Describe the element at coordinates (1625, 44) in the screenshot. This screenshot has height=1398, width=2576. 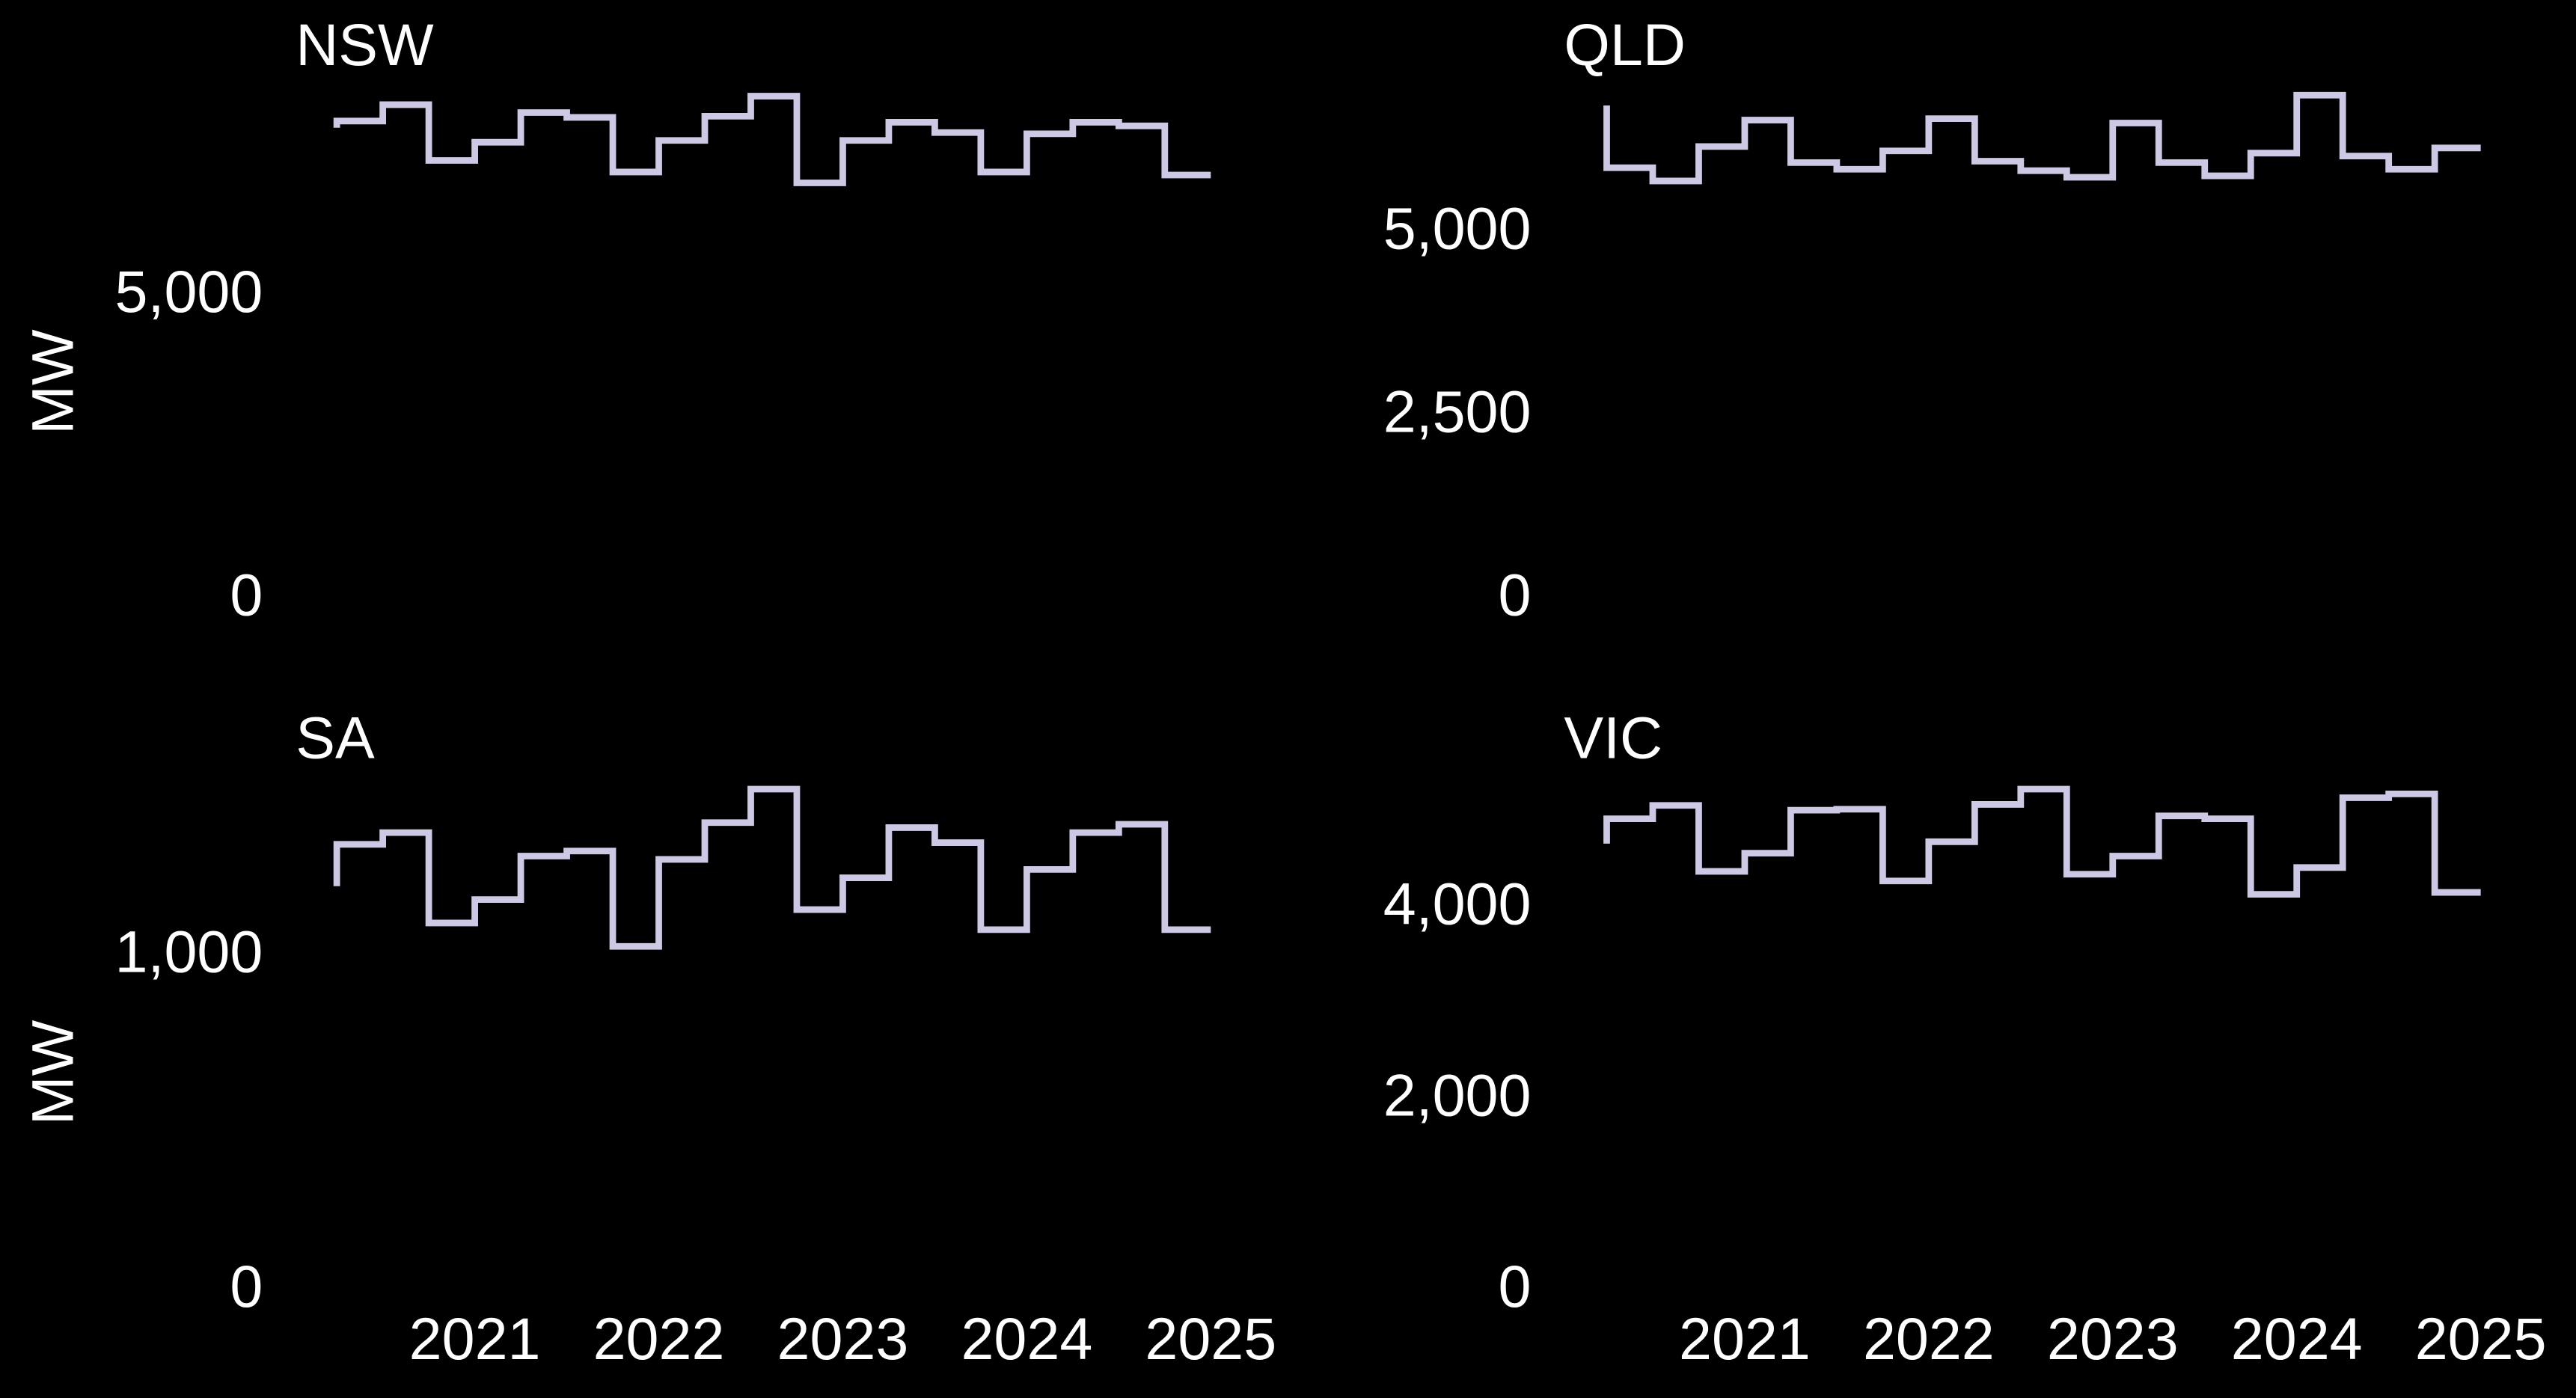
I see `panel-title: QLD` at that location.